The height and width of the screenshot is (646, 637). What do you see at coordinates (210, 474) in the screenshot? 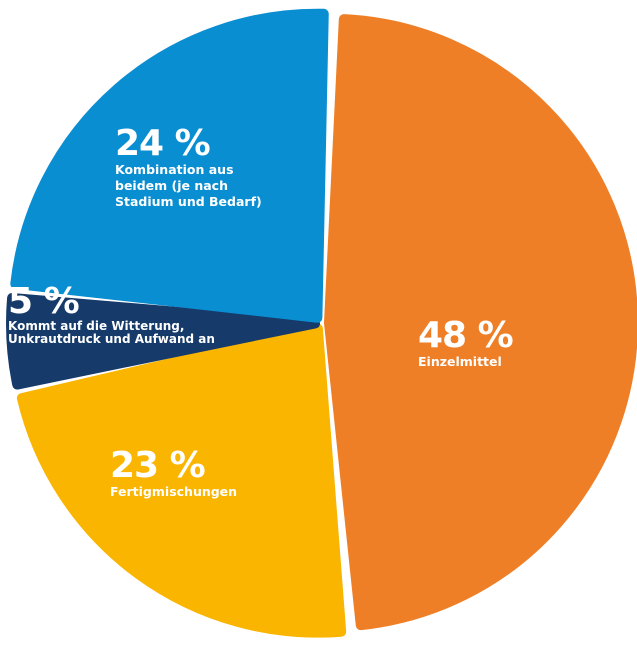
I see `slice-label: 23 % Fertigmischungen` at bounding box center [210, 474].